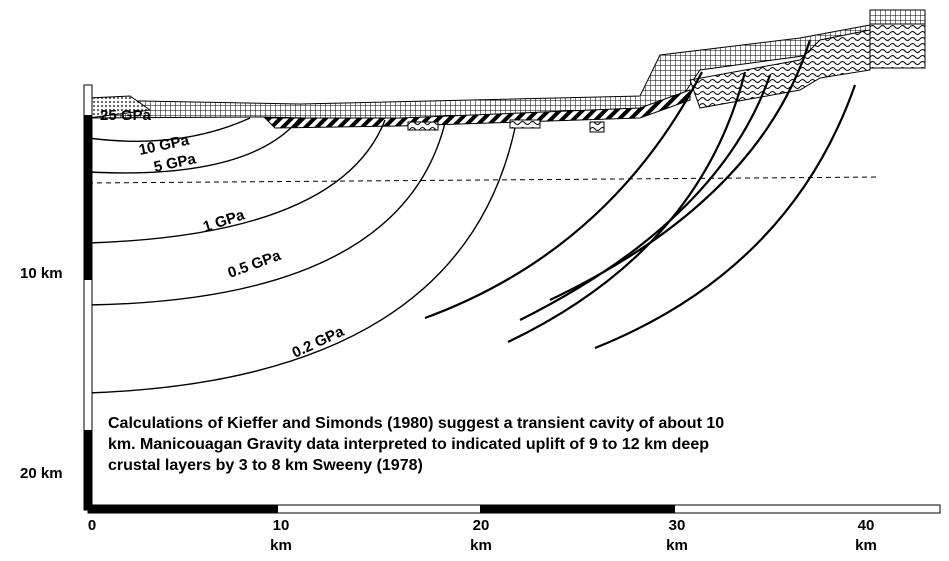 This screenshot has height=561, width=949. What do you see at coordinates (281, 525) in the screenshot?
I see `distance-tick-label: 10` at bounding box center [281, 525].